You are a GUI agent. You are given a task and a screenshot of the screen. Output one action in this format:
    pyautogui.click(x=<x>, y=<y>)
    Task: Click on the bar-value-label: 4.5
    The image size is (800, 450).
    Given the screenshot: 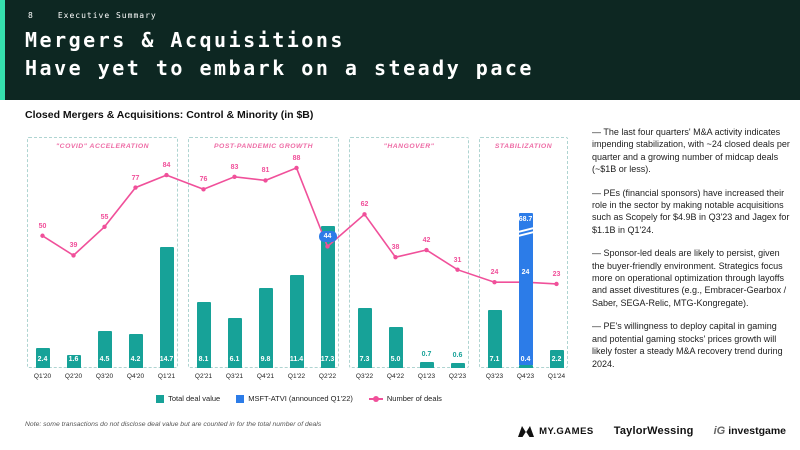 What is the action you would take?
    pyautogui.click(x=104, y=359)
    